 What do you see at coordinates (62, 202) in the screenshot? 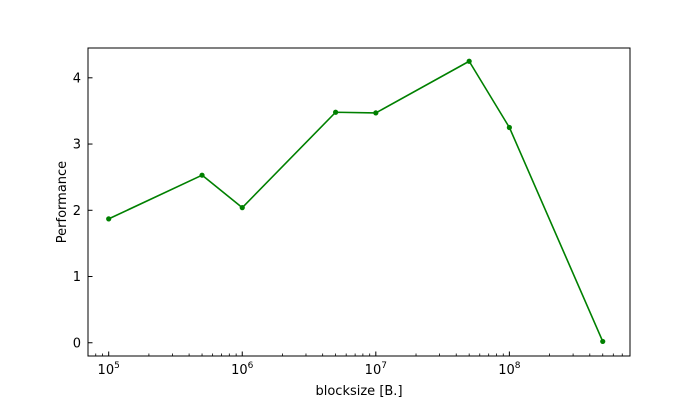
I see `y-axis-label: Performance` at bounding box center [62, 202].